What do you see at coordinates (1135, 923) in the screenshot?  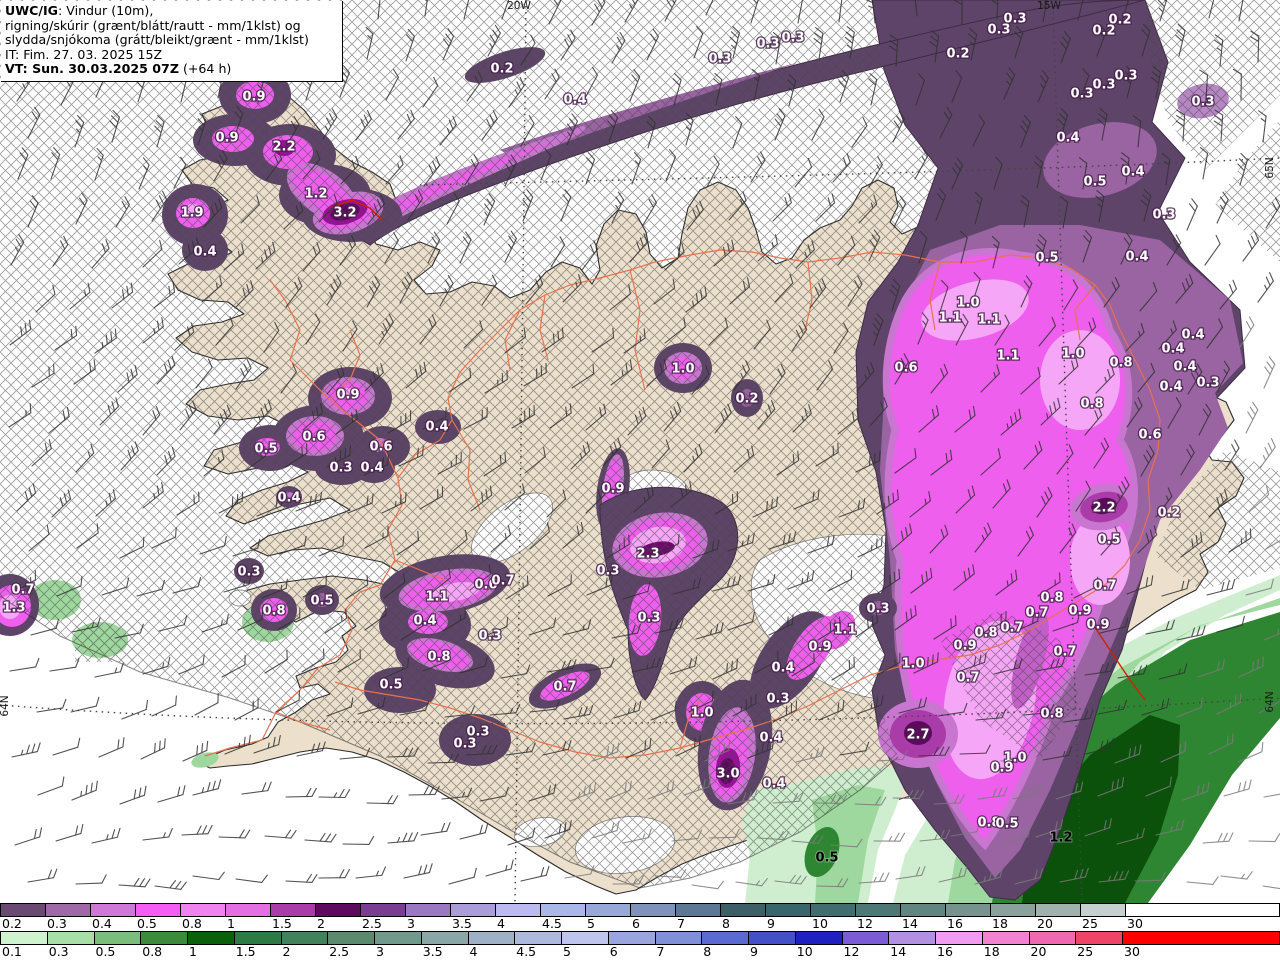 I see `scale-tick-label: 30` at bounding box center [1135, 923].